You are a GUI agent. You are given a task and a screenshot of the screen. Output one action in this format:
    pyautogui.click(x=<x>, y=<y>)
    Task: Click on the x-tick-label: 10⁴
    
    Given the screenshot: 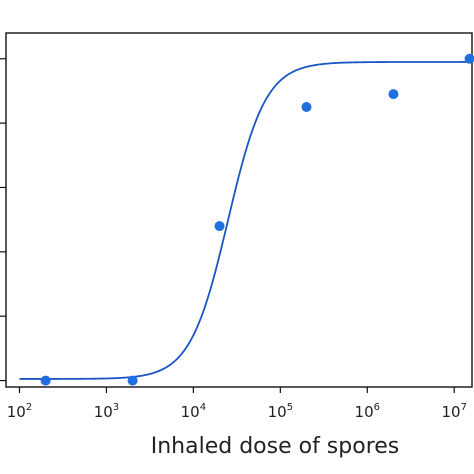 What is the action you would take?
    pyautogui.click(x=193, y=411)
    